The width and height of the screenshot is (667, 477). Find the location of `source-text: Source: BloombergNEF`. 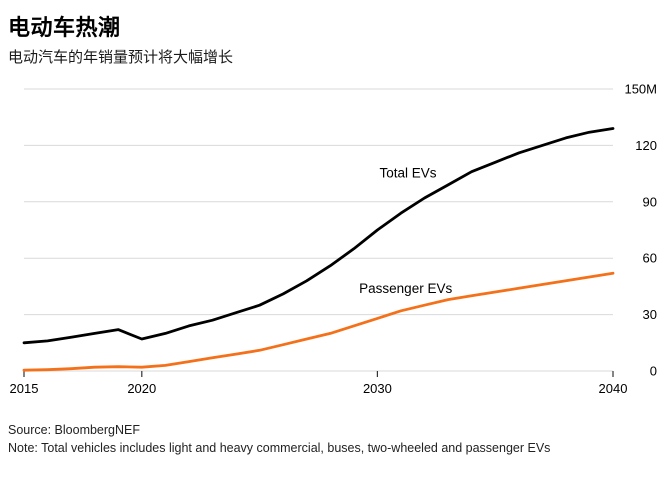

source-text: Source: BloombergNEF is located at coordinates (74, 430).